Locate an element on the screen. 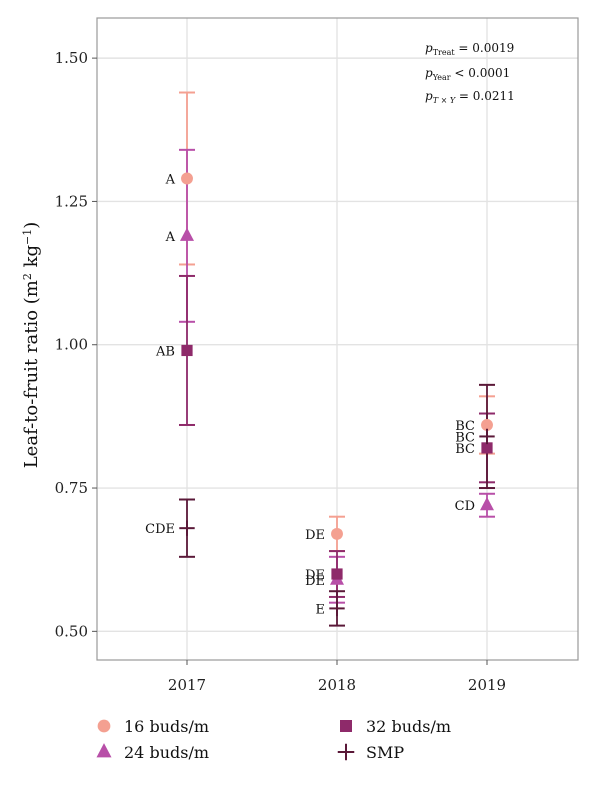 This screenshot has width=600, height=785. stat-treat: pTreat = 0.0019 is located at coordinates (469, 49).